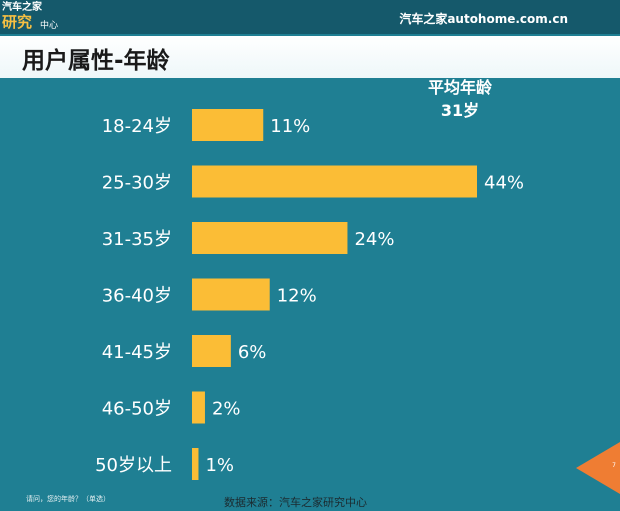 The height and width of the screenshot is (511, 620). What do you see at coordinates (96, 61) in the screenshot?
I see `page-title: 用户属性-年龄` at bounding box center [96, 61].